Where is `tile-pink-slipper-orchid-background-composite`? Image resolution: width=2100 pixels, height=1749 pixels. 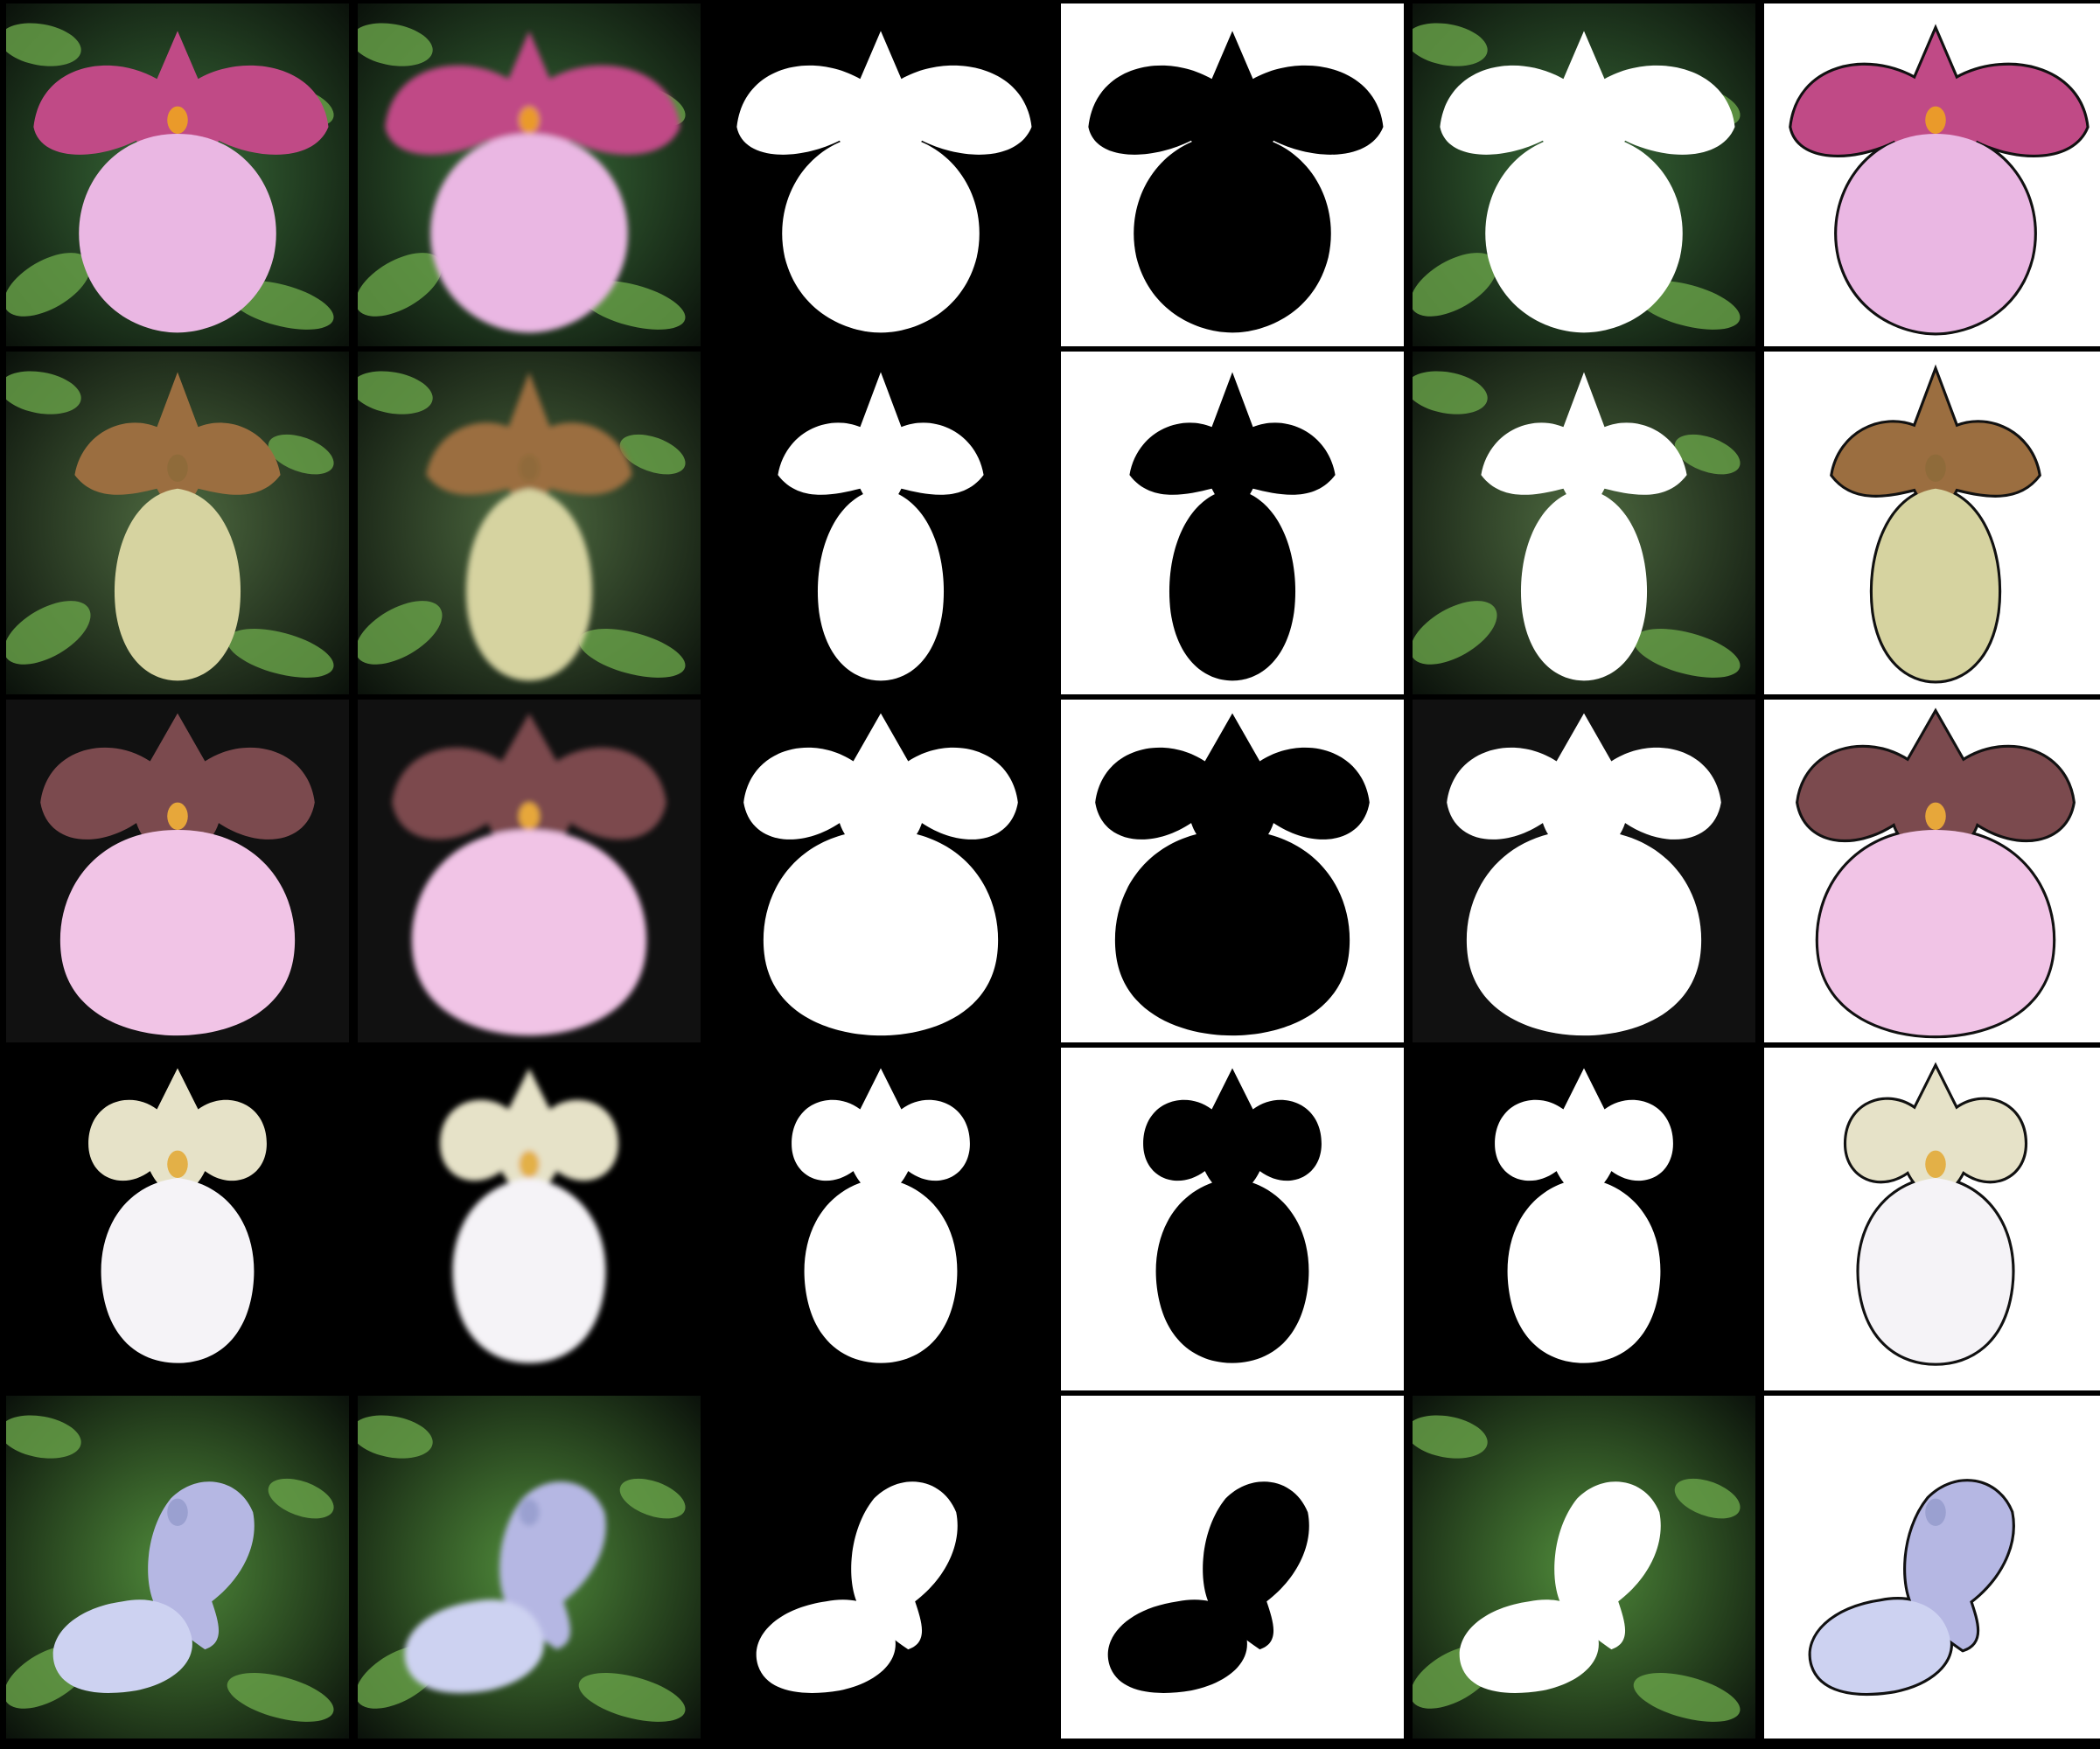 tile-pink-slipper-orchid-background-composite is located at coordinates (1584, 174).